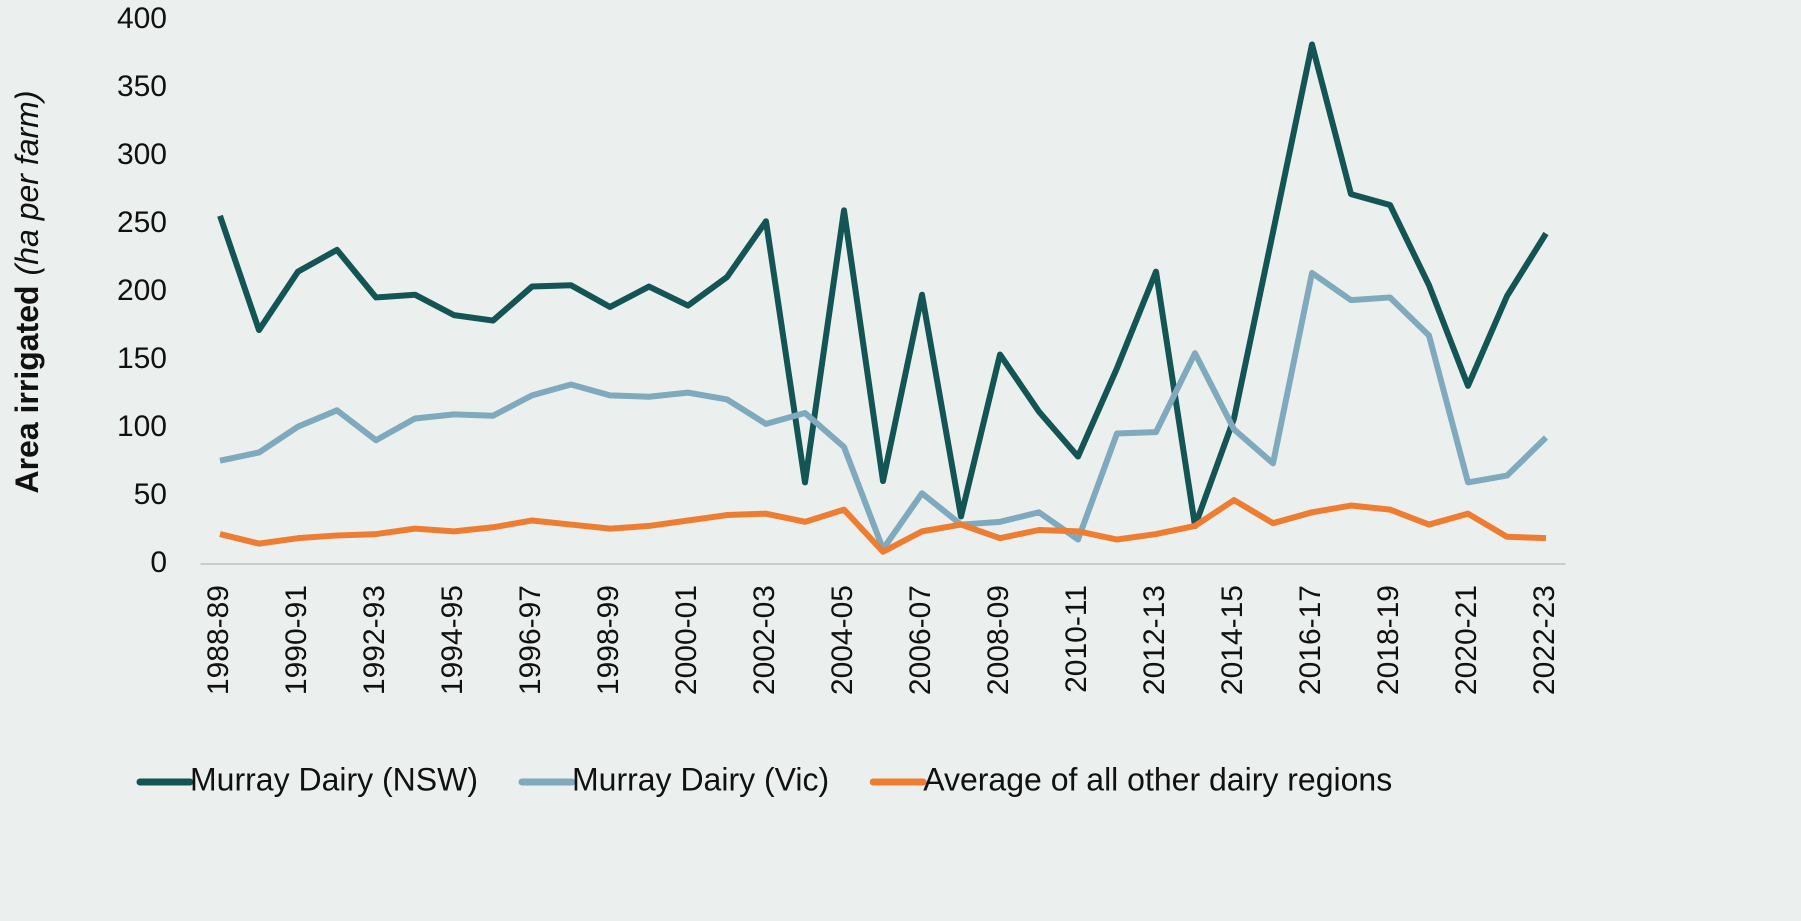 This screenshot has width=1801, height=921. Describe the element at coordinates (296, 640) in the screenshot. I see `x-tick-label: 1990-91` at that location.